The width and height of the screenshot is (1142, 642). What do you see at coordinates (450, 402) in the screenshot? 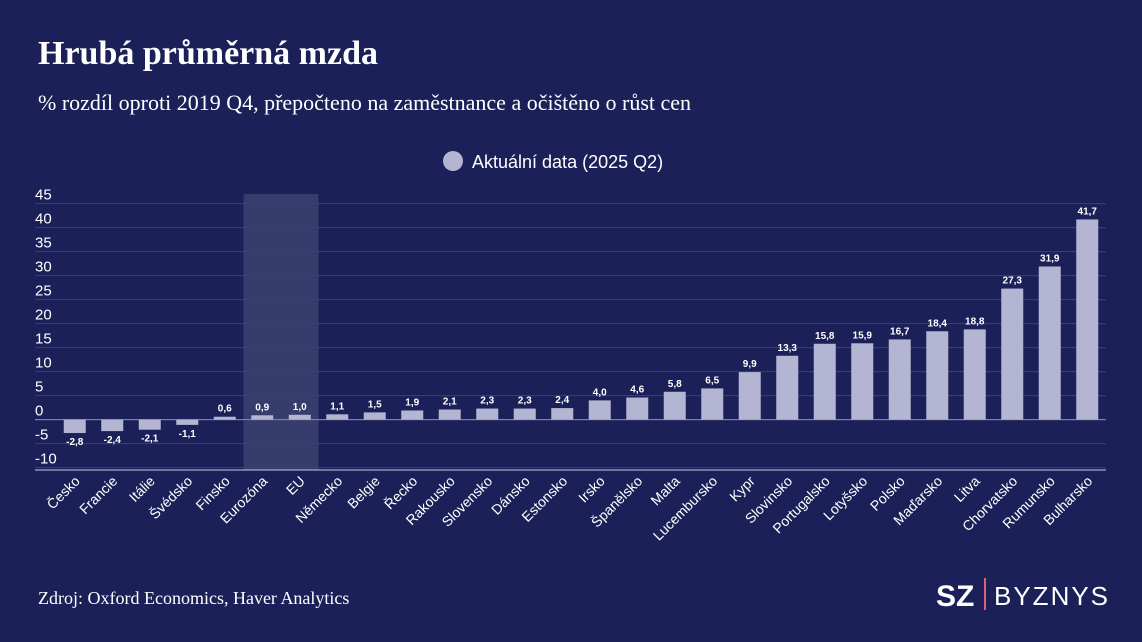
I see `value-label: 2,1` at bounding box center [450, 402].